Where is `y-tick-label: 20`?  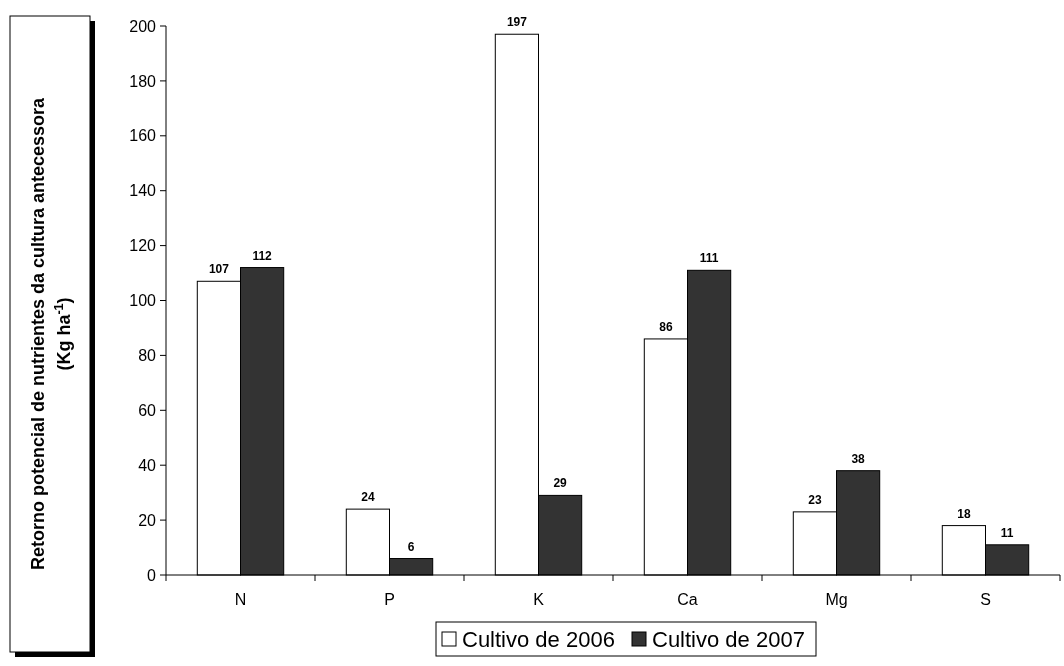
y-tick-label: 20 is located at coordinates (147, 520).